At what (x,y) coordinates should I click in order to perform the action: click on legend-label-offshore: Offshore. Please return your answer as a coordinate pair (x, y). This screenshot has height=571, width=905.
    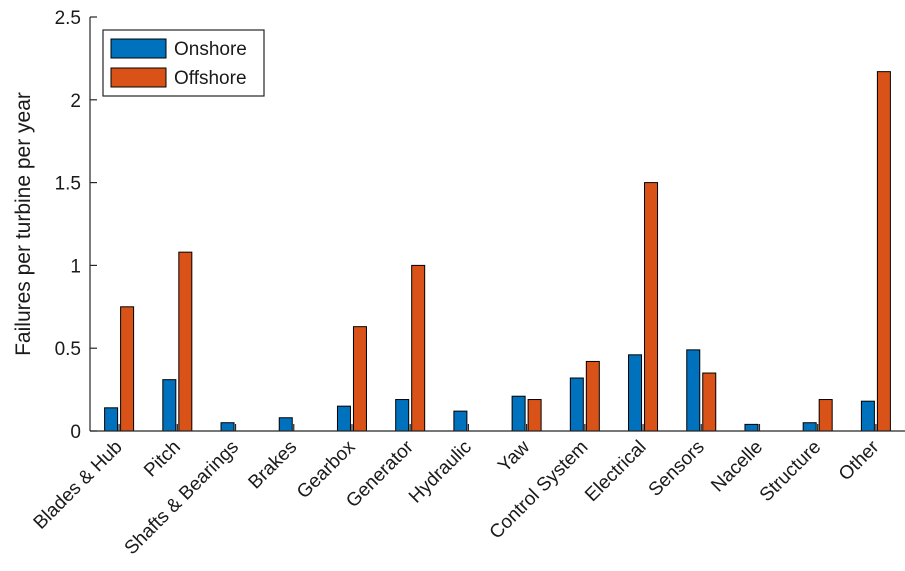
    Looking at the image, I should click on (210, 78).